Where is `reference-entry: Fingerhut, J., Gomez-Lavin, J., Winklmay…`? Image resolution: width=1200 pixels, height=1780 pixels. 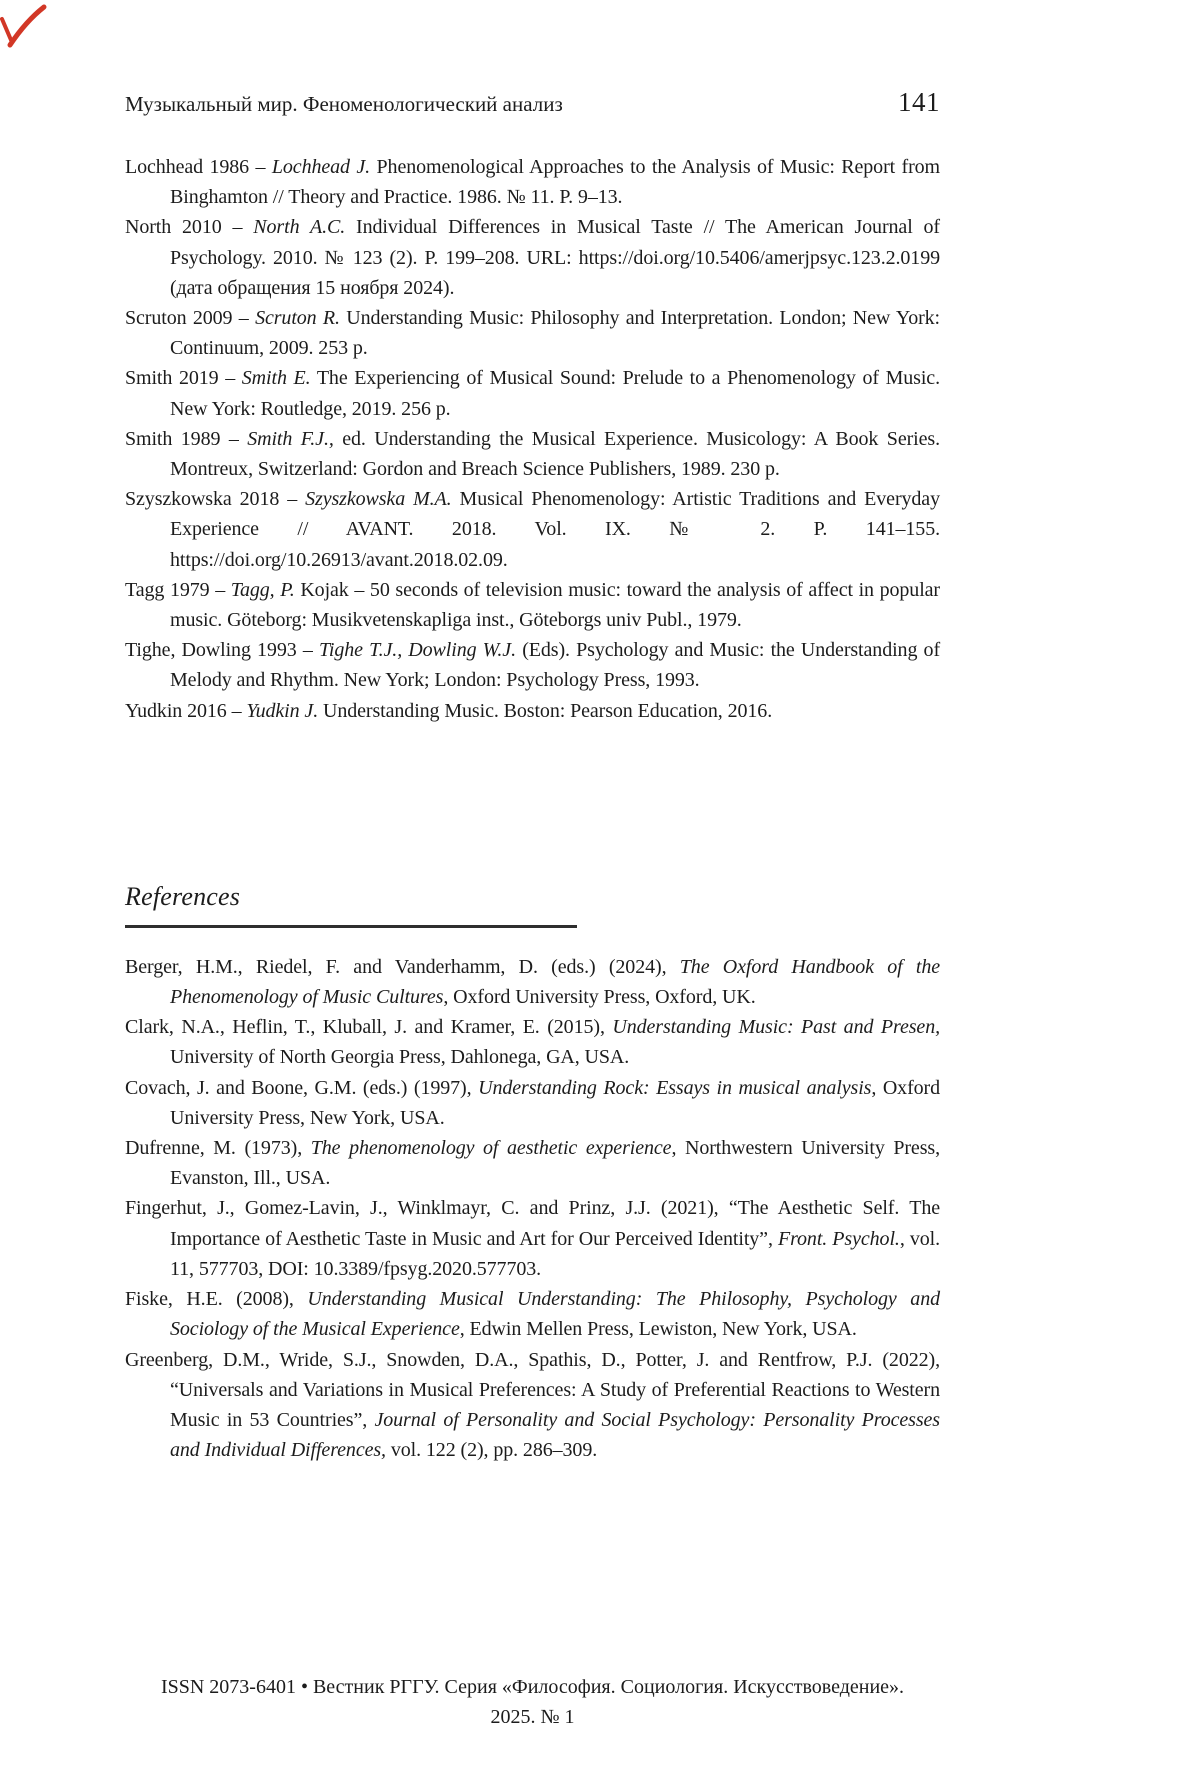 reference-entry: Fingerhut, J., Gomez-Lavin, J., Winklmay… is located at coordinates (532, 1238).